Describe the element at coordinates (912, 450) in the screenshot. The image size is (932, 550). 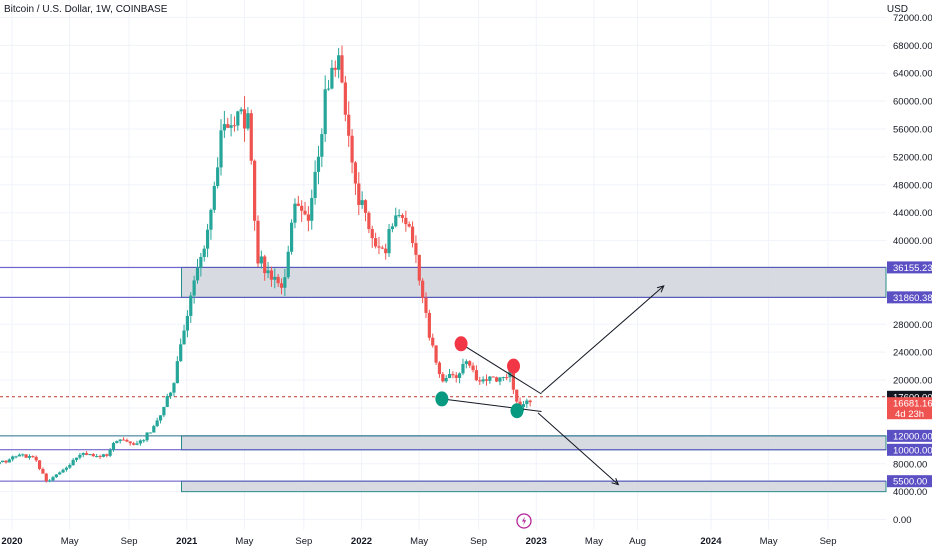
I see `badge-10000-label: 10000.00` at that location.